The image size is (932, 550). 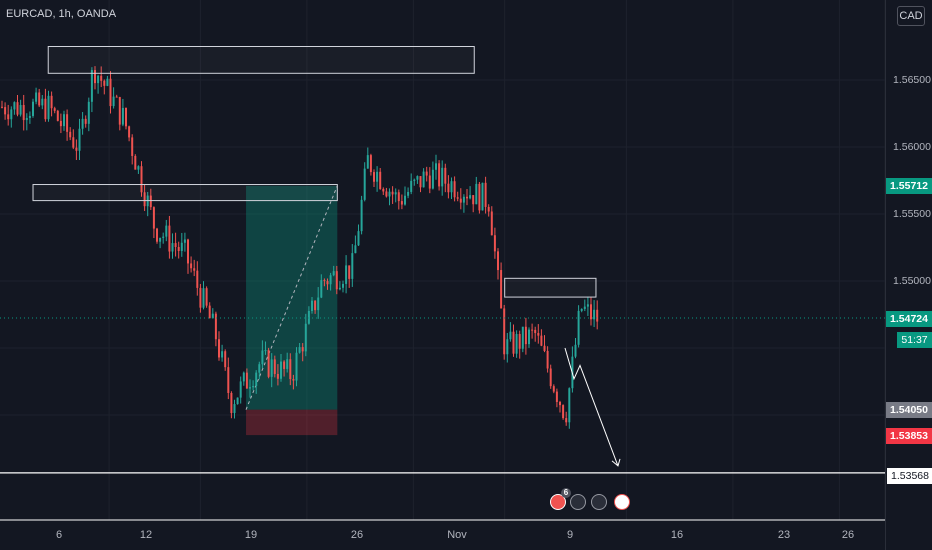 What do you see at coordinates (909, 436) in the screenshot?
I see `price-tag-c: 1.53853` at bounding box center [909, 436].